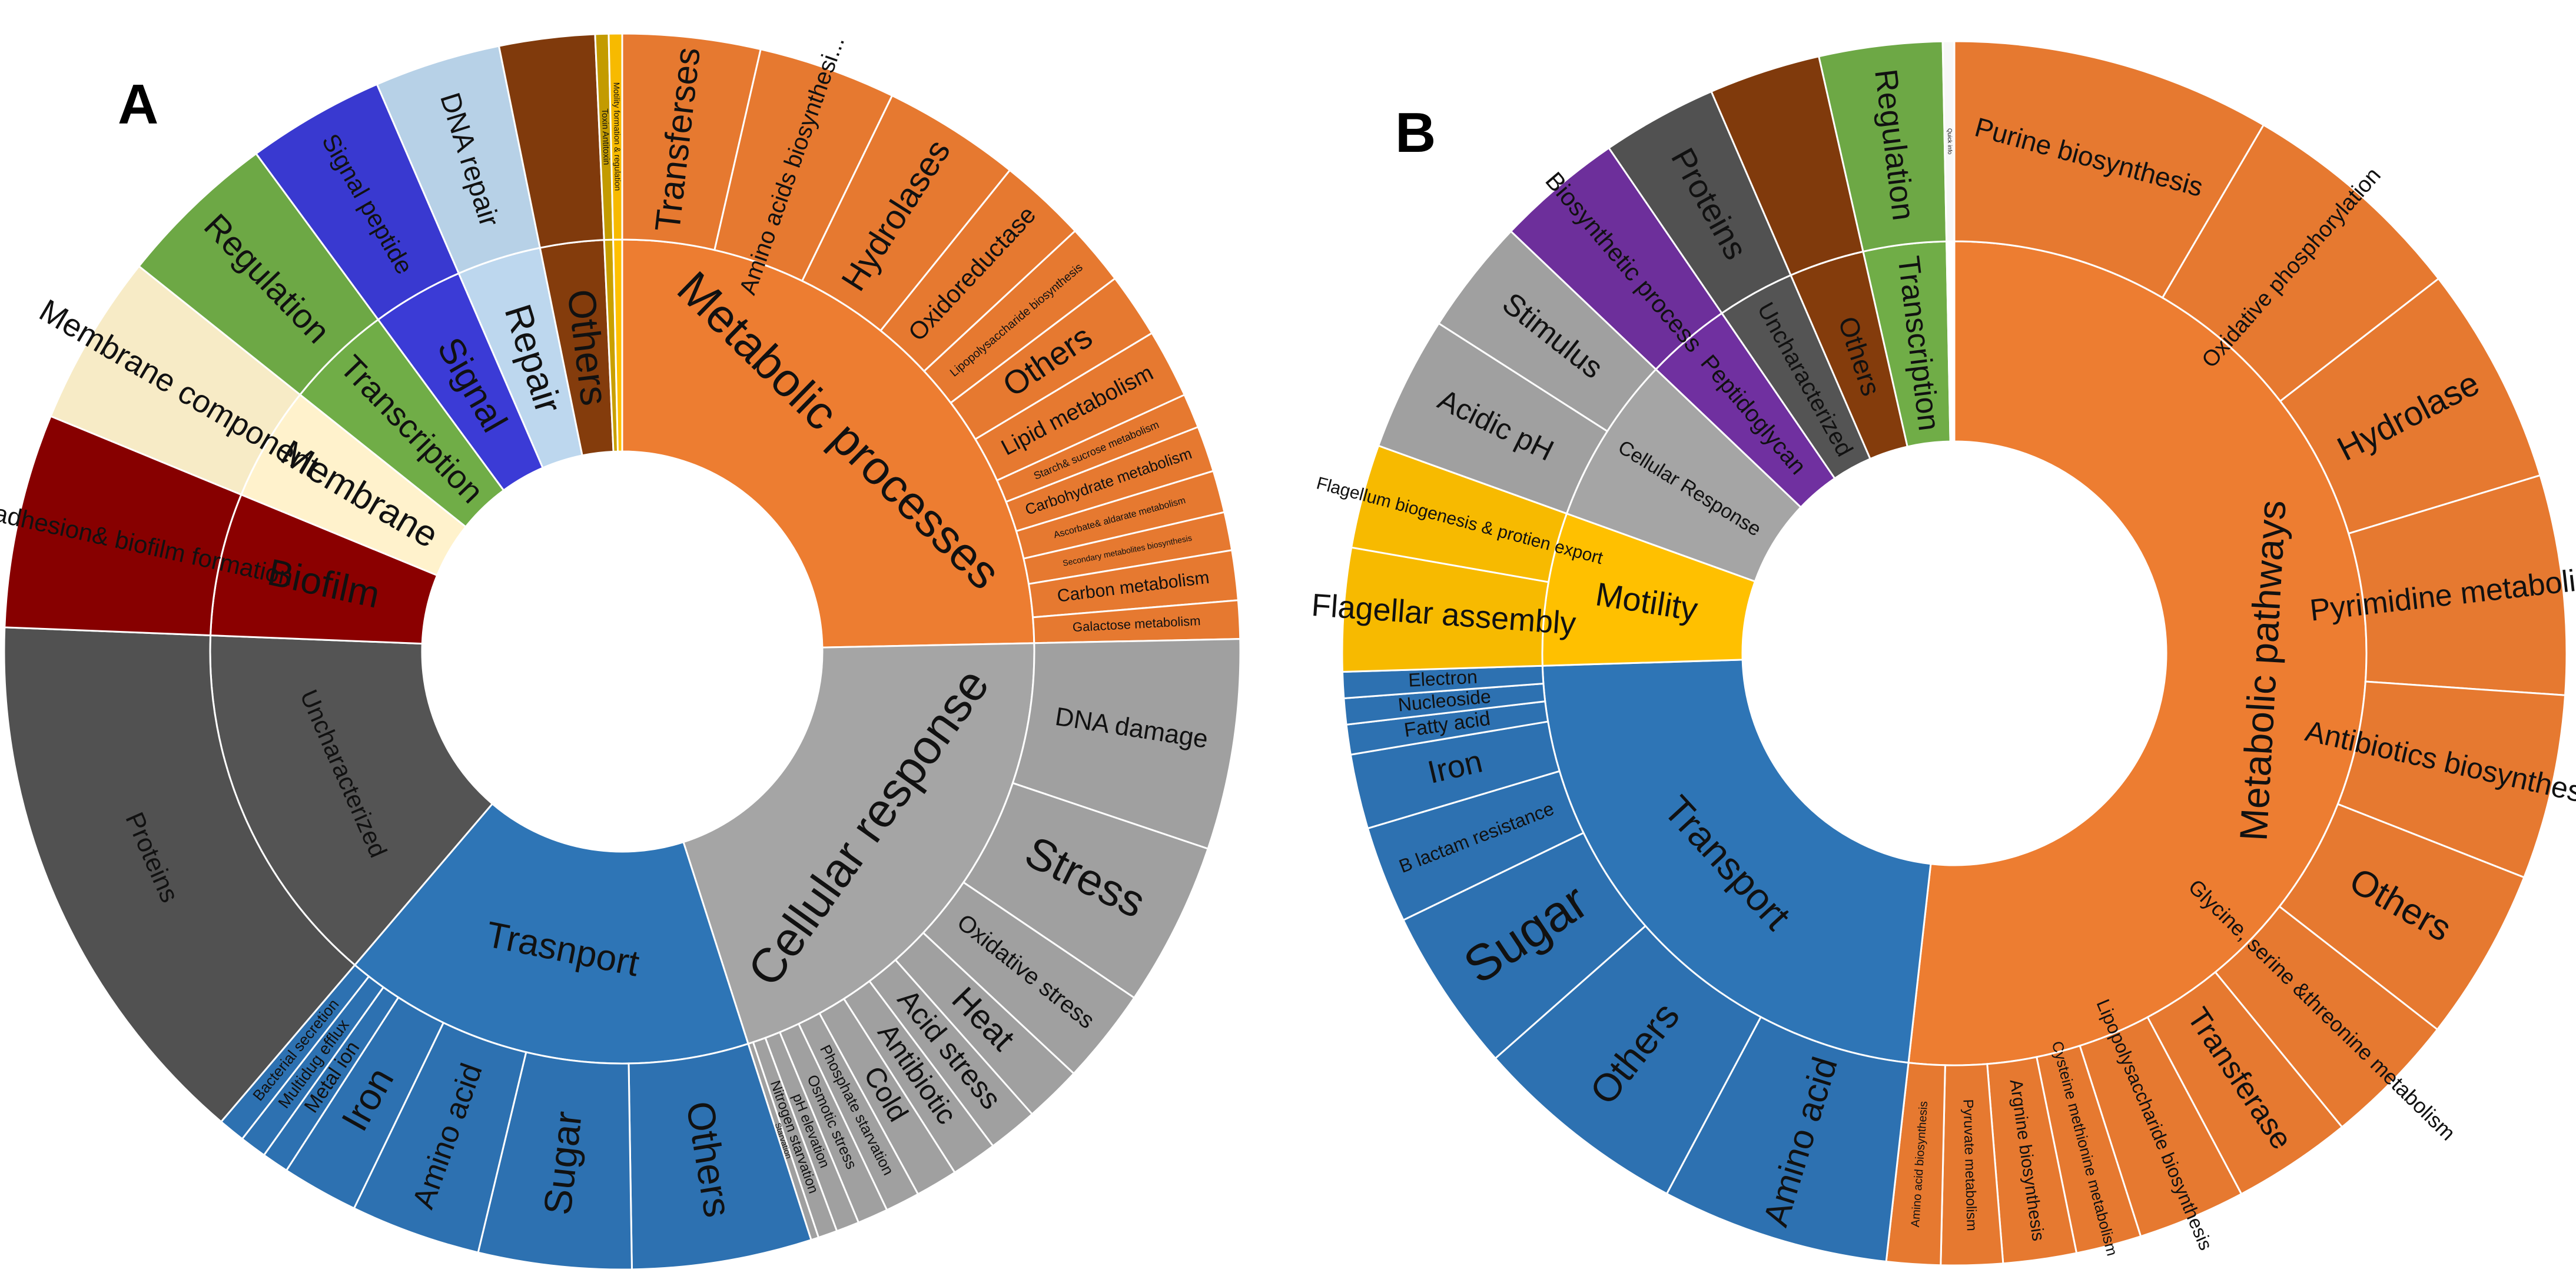  Describe the element at coordinates (138, 105) in the screenshot. I see `panel-letter-a: A` at that location.